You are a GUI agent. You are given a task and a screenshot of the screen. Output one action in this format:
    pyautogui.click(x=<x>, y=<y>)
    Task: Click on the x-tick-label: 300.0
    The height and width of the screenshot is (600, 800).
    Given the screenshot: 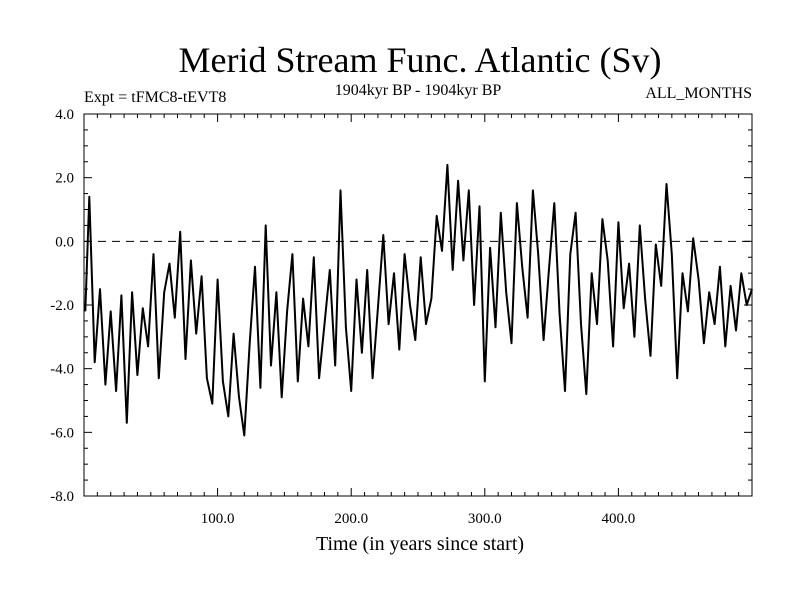 What is the action you would take?
    pyautogui.click(x=485, y=519)
    